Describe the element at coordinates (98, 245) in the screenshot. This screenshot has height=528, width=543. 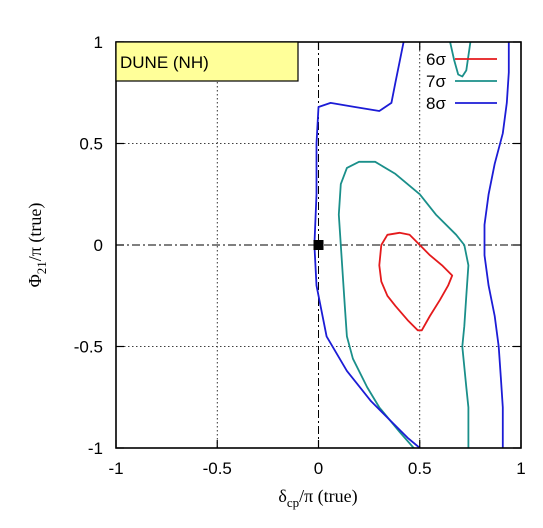
I see `y-tick-label: 0` at that location.